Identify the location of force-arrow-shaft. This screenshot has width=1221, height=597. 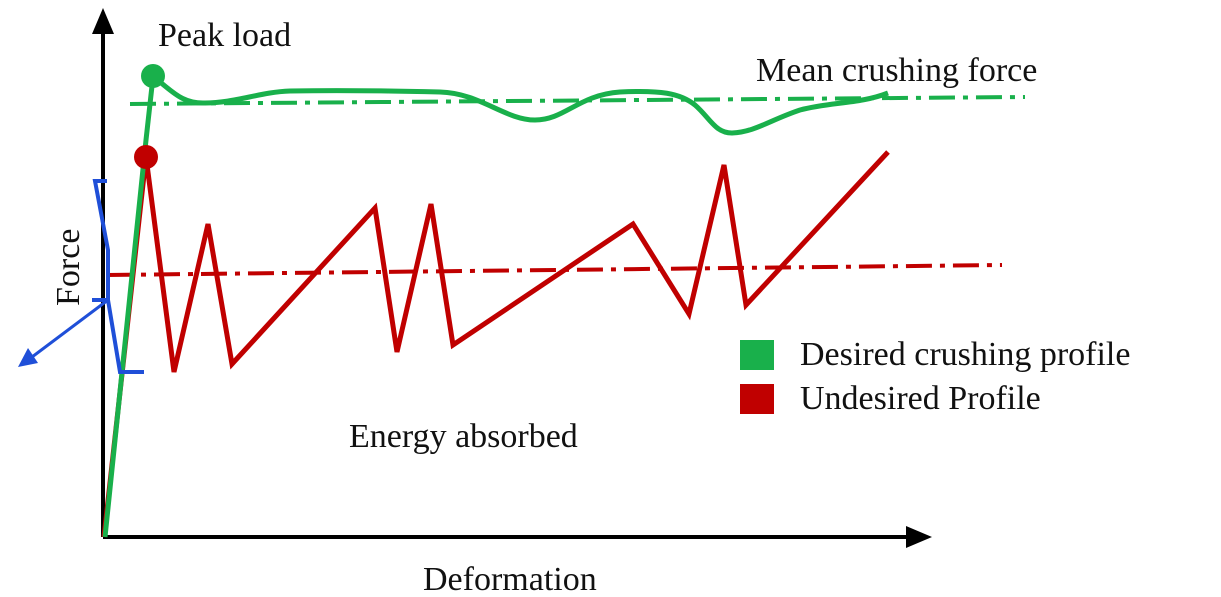
(68, 330).